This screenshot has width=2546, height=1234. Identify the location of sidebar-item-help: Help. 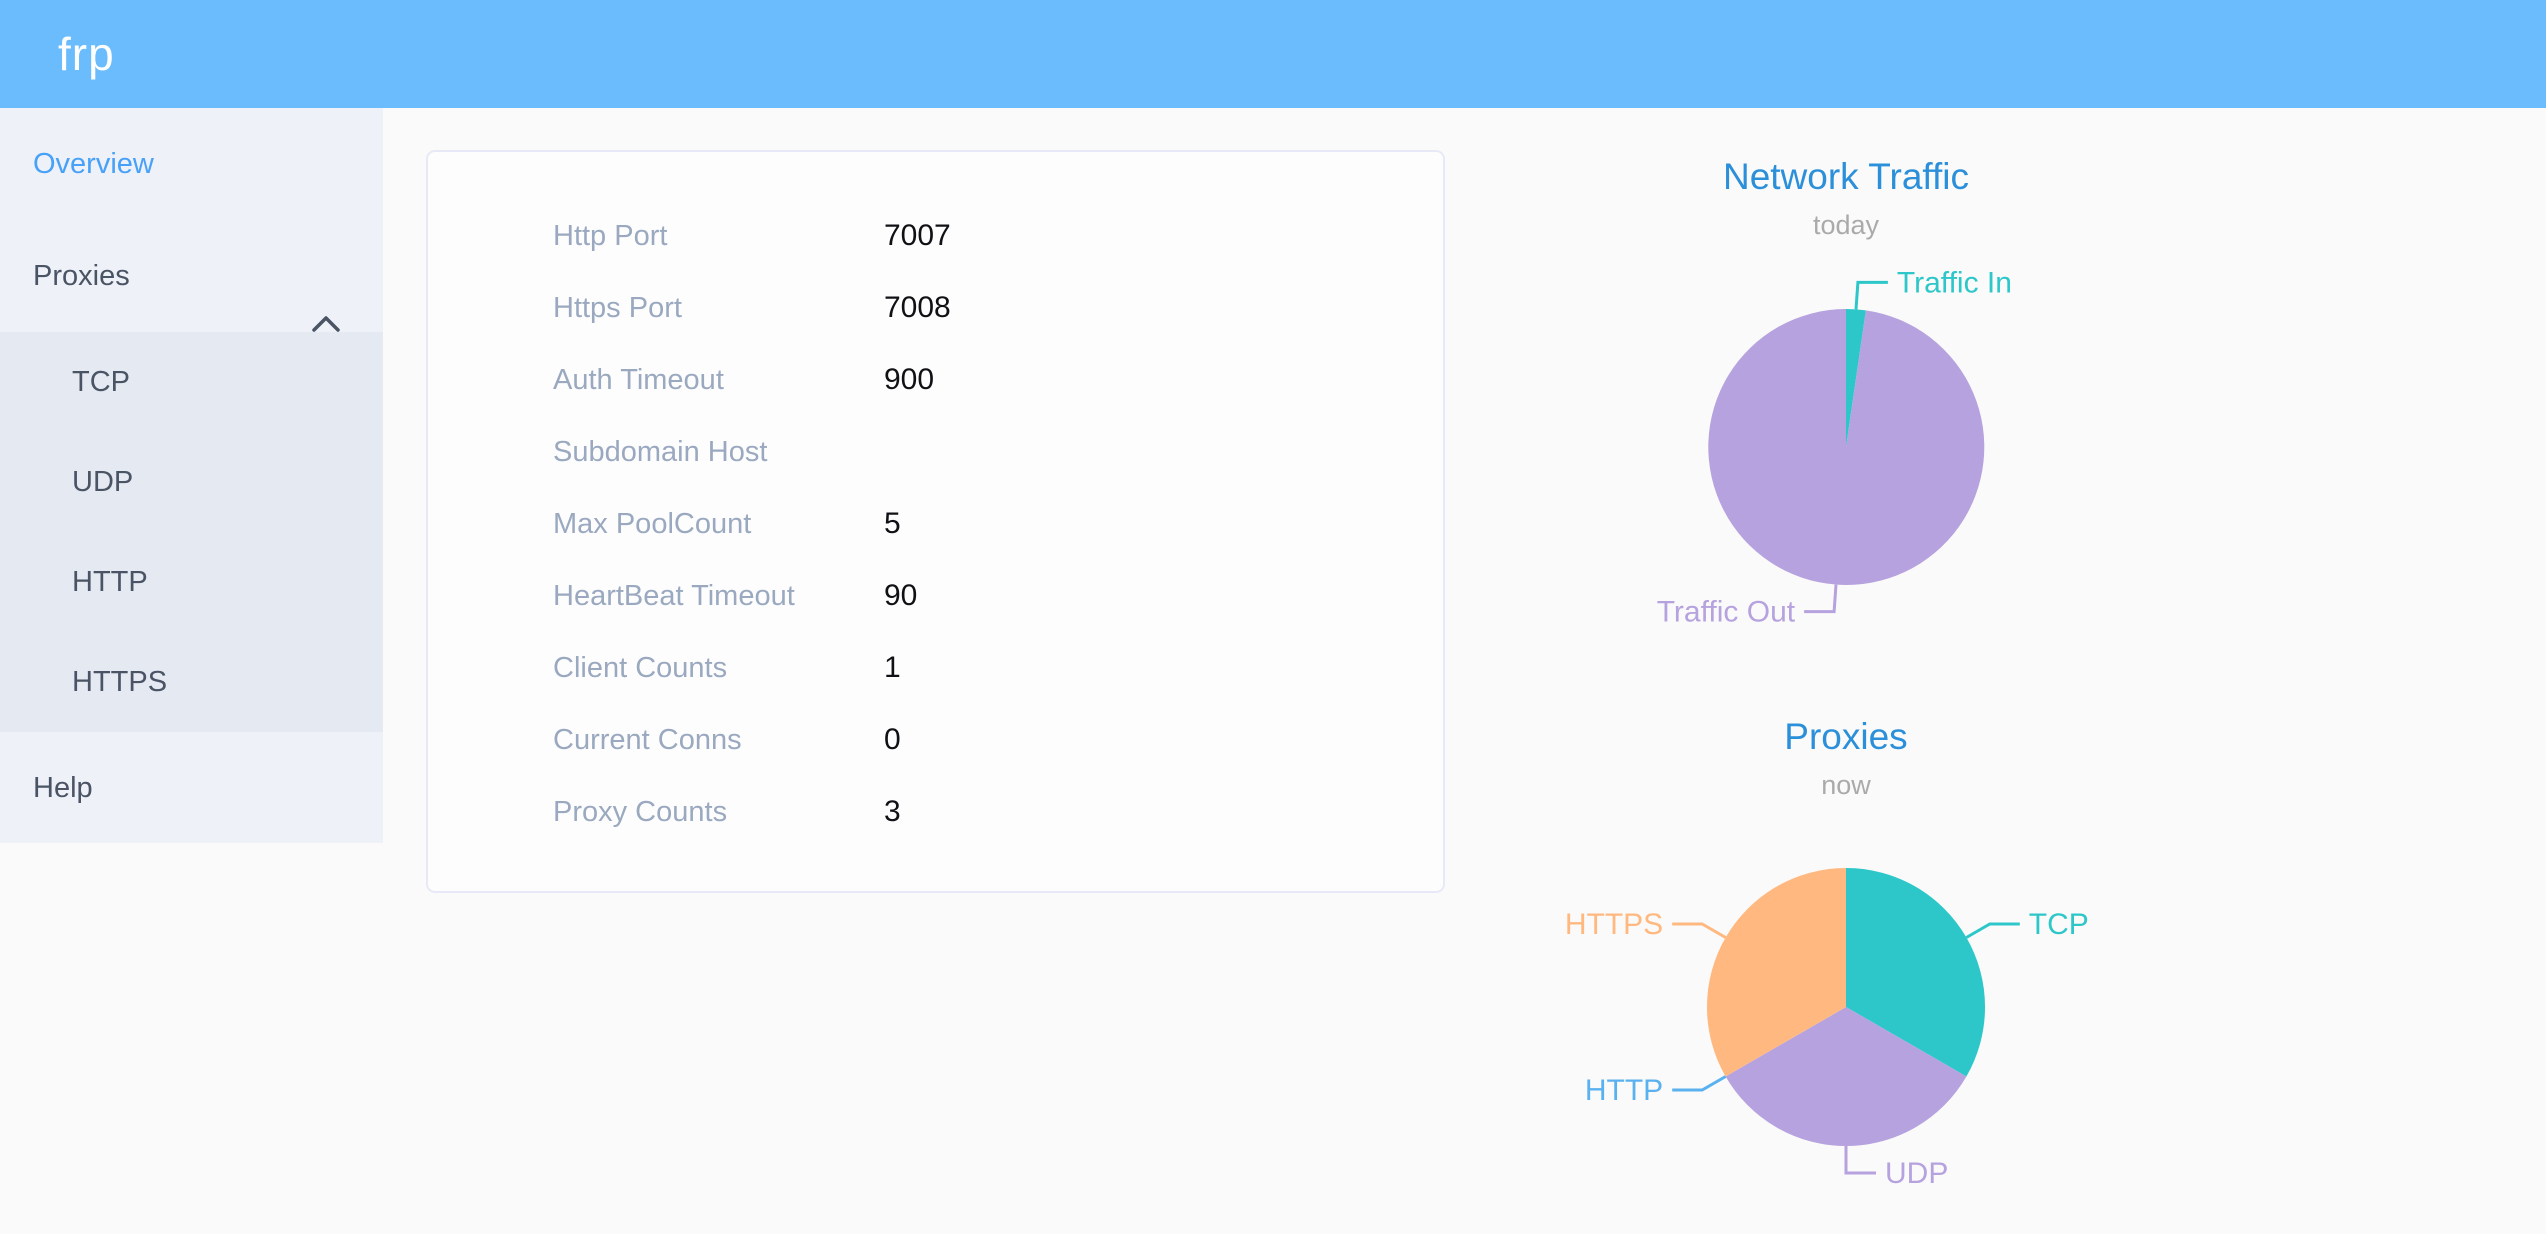
(191, 788).